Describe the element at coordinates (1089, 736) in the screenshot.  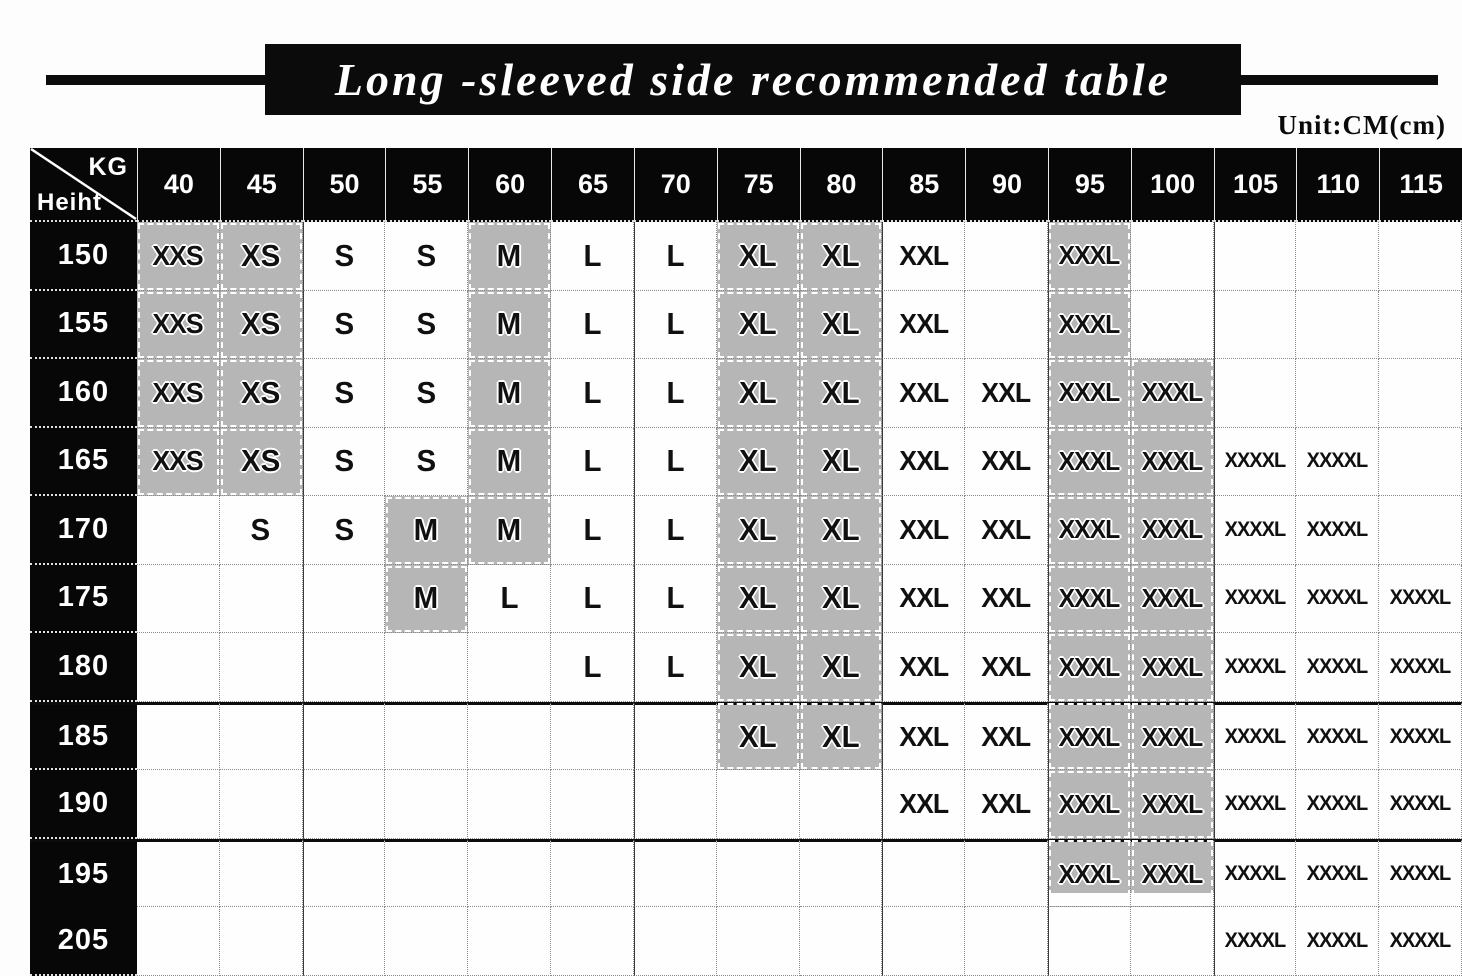
I see `cell-185-95: XXXL` at that location.